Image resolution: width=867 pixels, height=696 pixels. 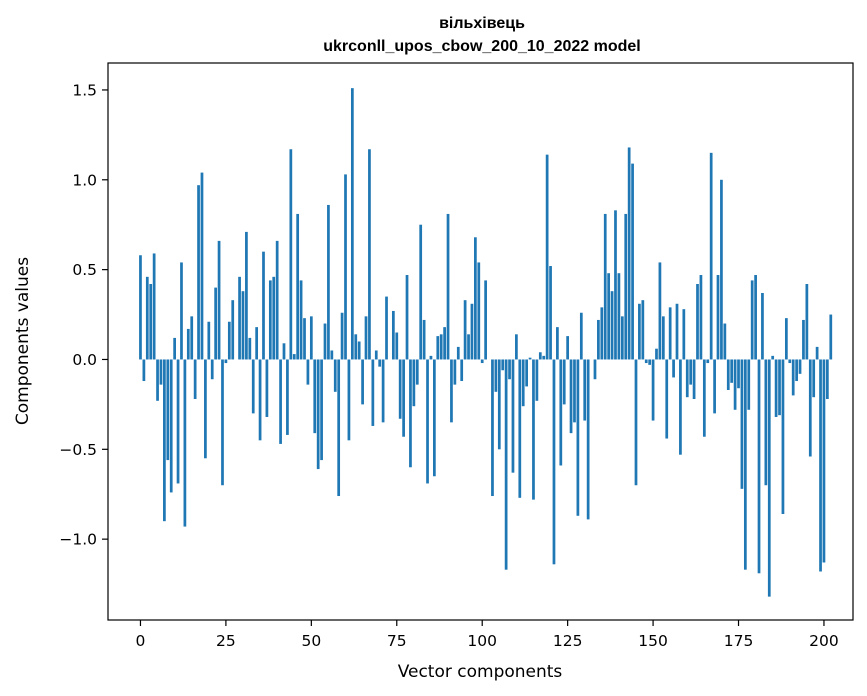 I want to click on y-tick-label: 1.5, so click(x=84, y=90).